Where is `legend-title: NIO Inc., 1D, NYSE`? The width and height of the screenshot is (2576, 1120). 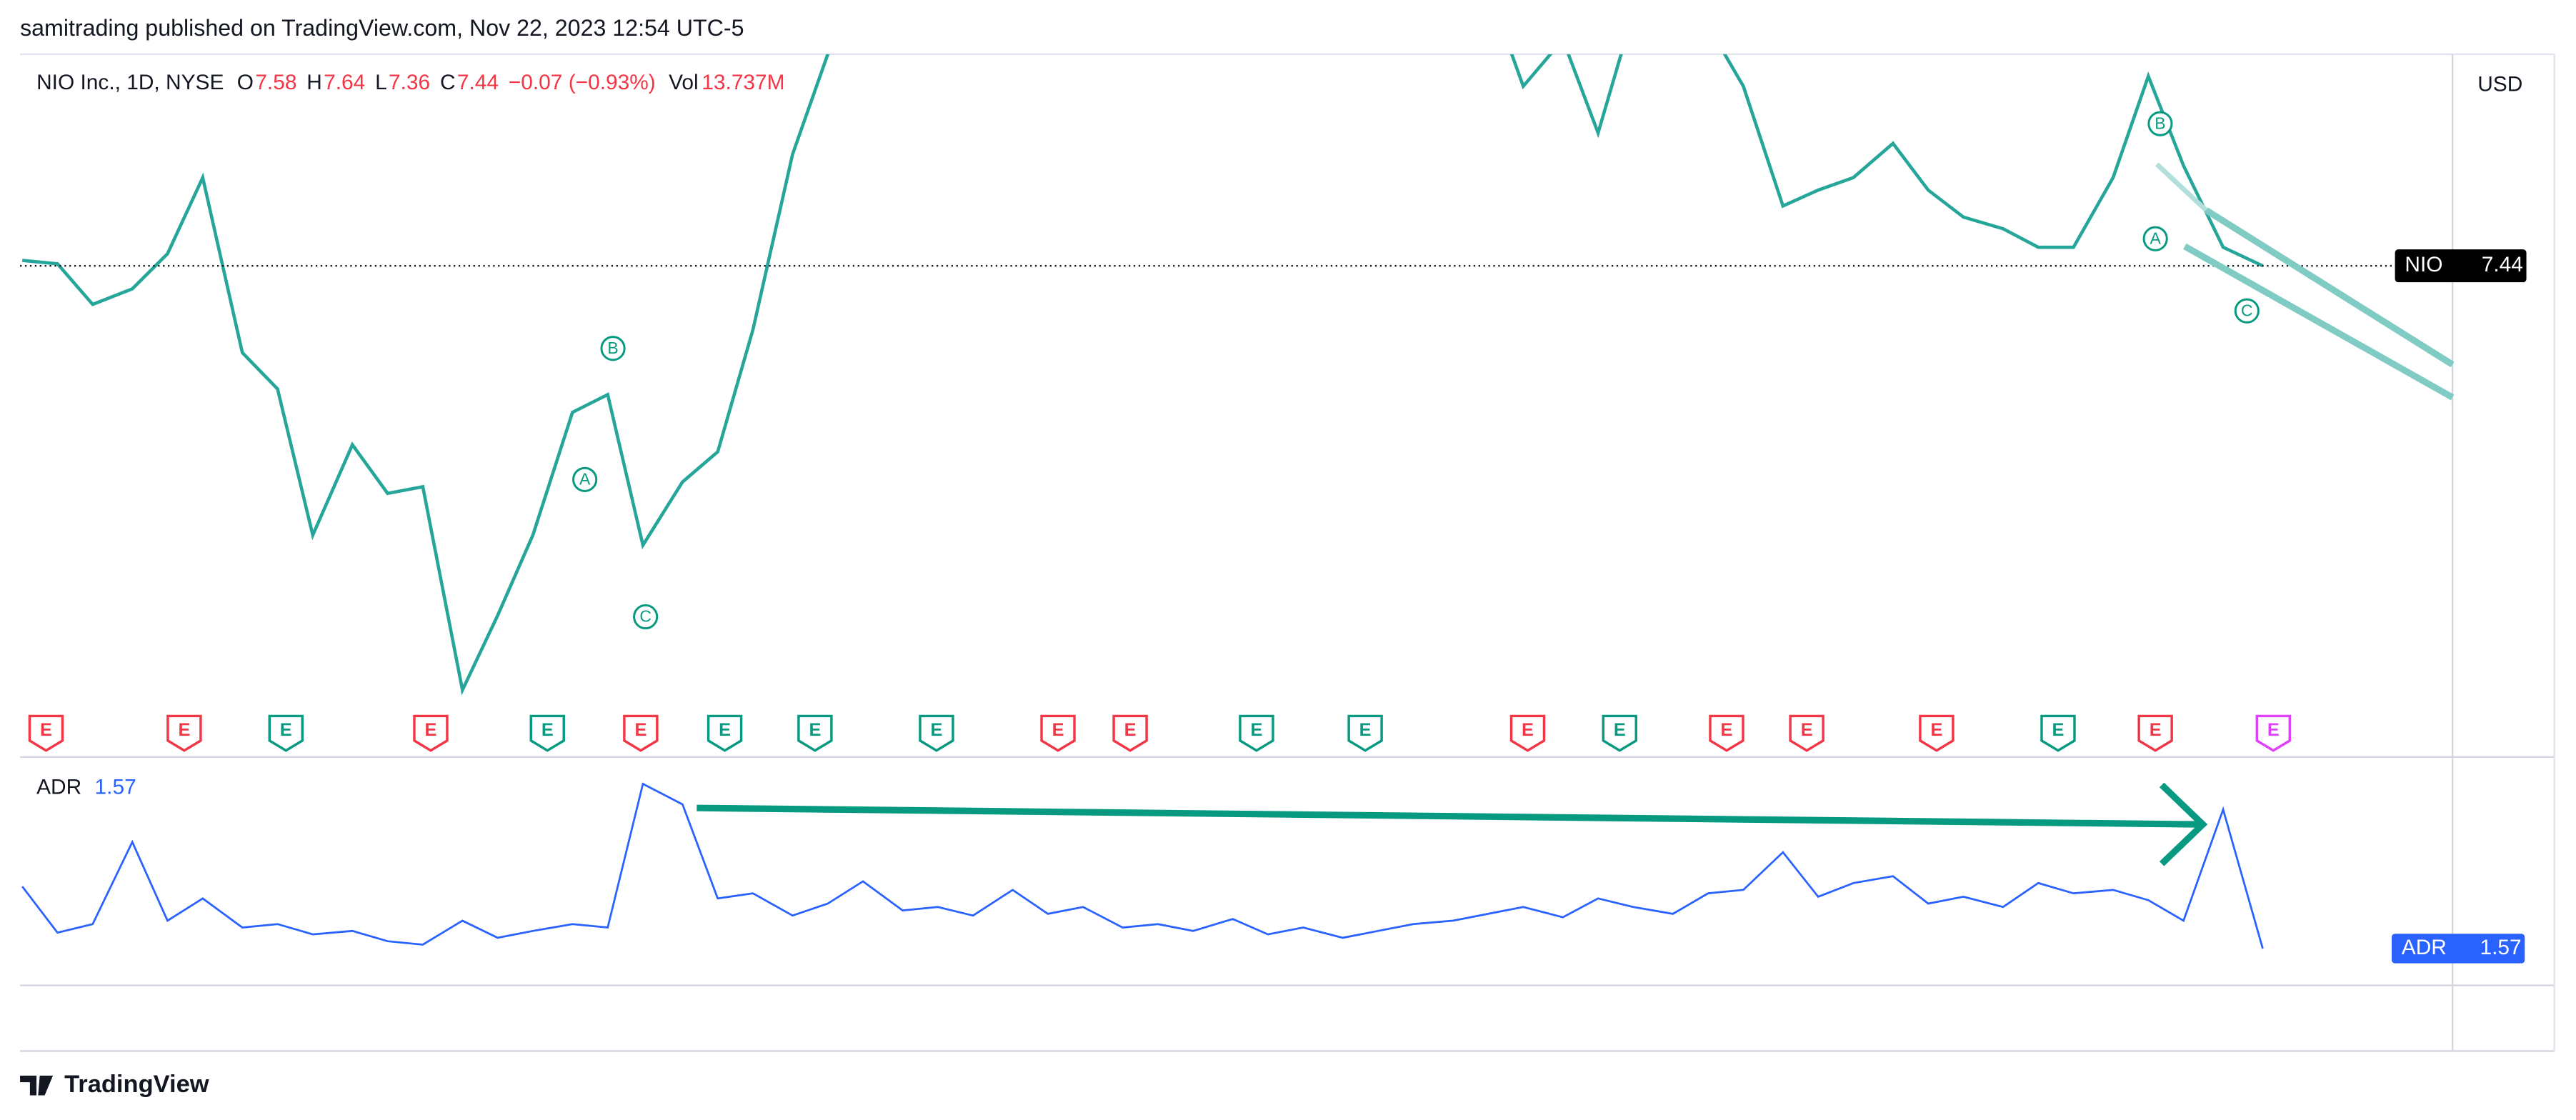 legend-title: NIO Inc., 1D, NYSE is located at coordinates (130, 82).